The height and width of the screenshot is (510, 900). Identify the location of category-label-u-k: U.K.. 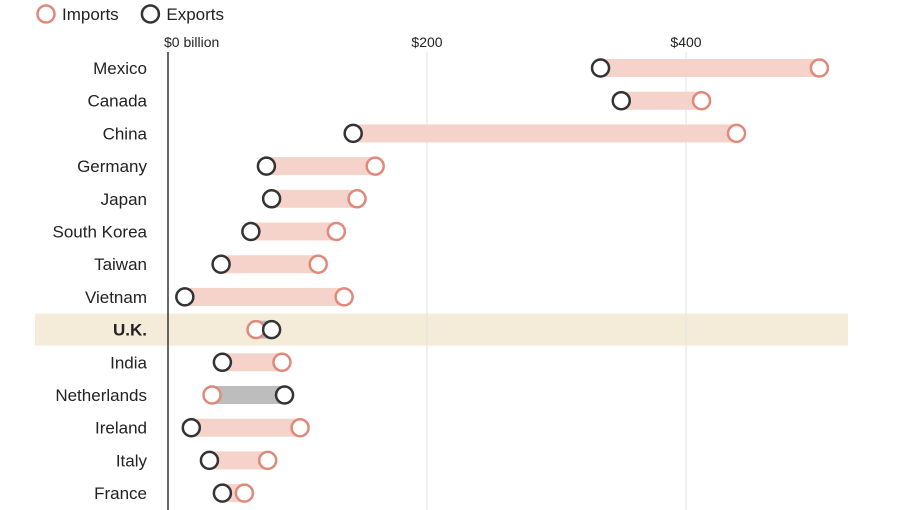
(130, 330).